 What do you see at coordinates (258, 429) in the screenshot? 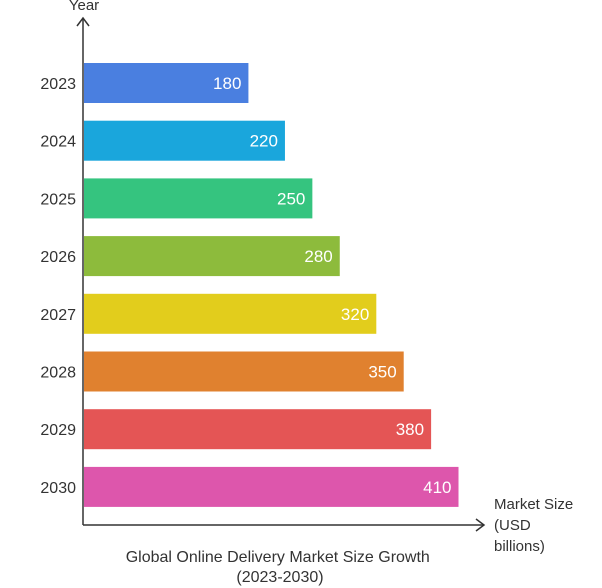
I see `bar-2029` at bounding box center [258, 429].